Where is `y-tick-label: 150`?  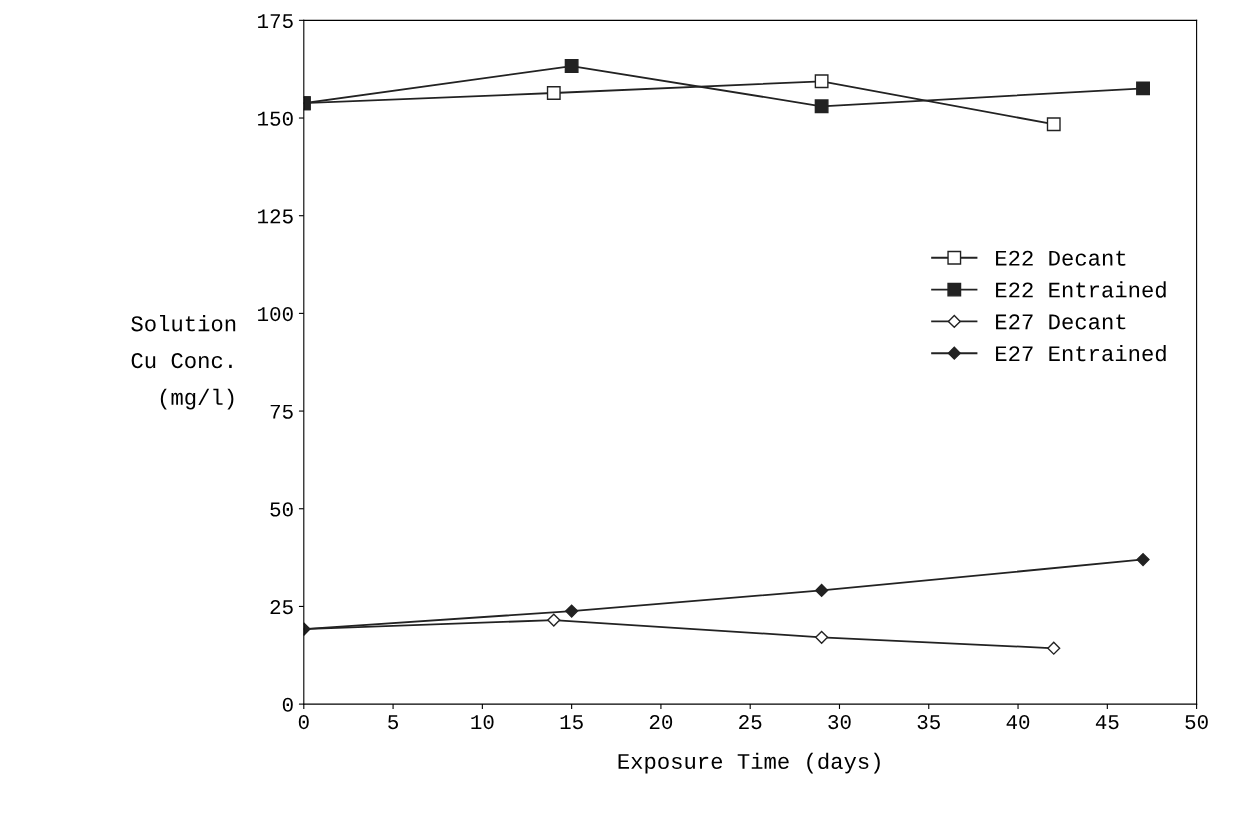
y-tick-label: 150 is located at coordinates (275, 118).